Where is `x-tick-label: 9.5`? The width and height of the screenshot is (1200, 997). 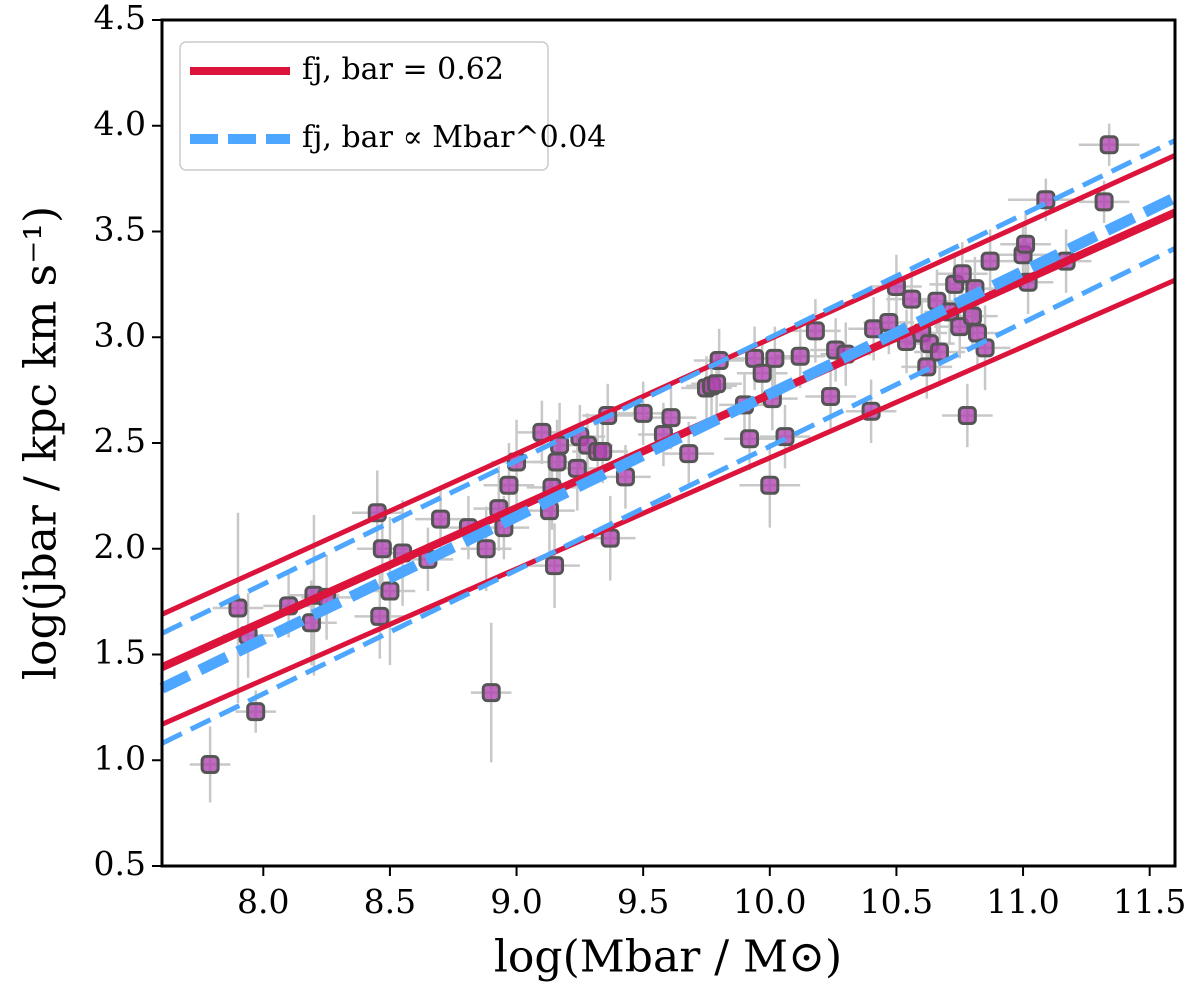
x-tick-label: 9.5 is located at coordinates (643, 901).